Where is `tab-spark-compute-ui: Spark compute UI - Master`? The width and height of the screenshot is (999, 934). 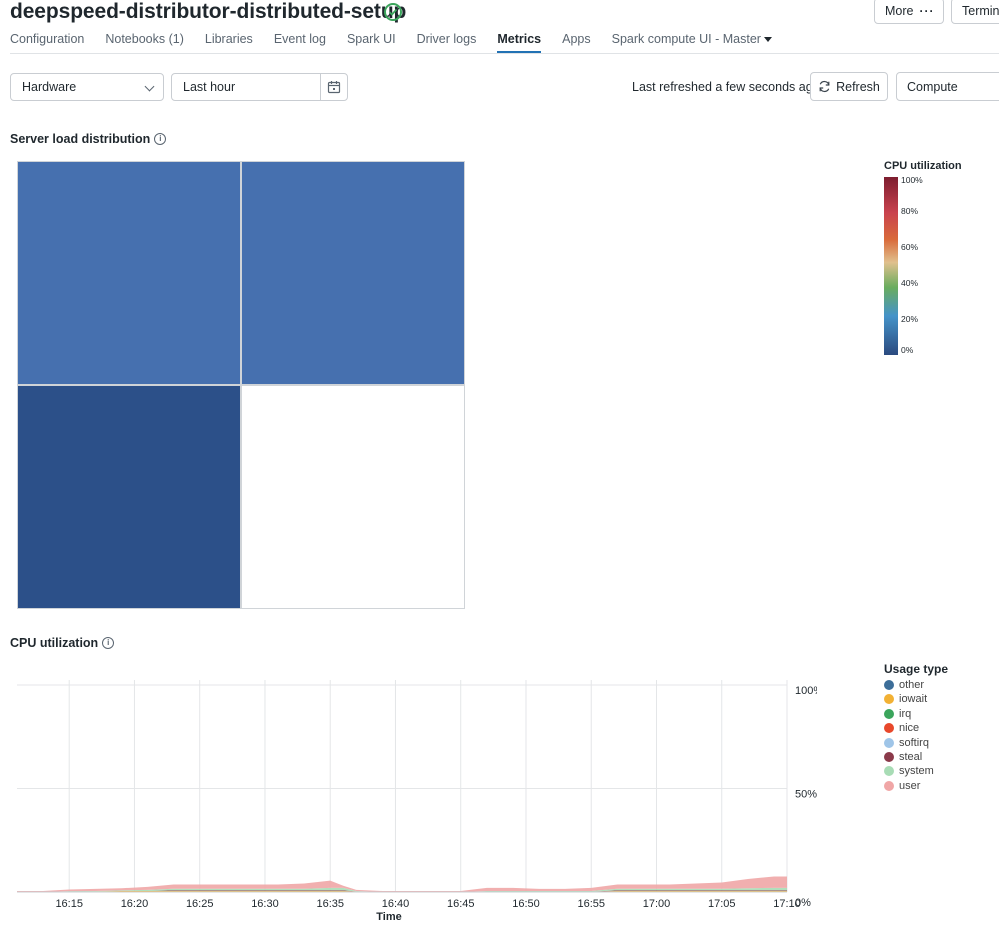
tab-spark-compute-ui: Spark compute UI - Master is located at coordinates (692, 42).